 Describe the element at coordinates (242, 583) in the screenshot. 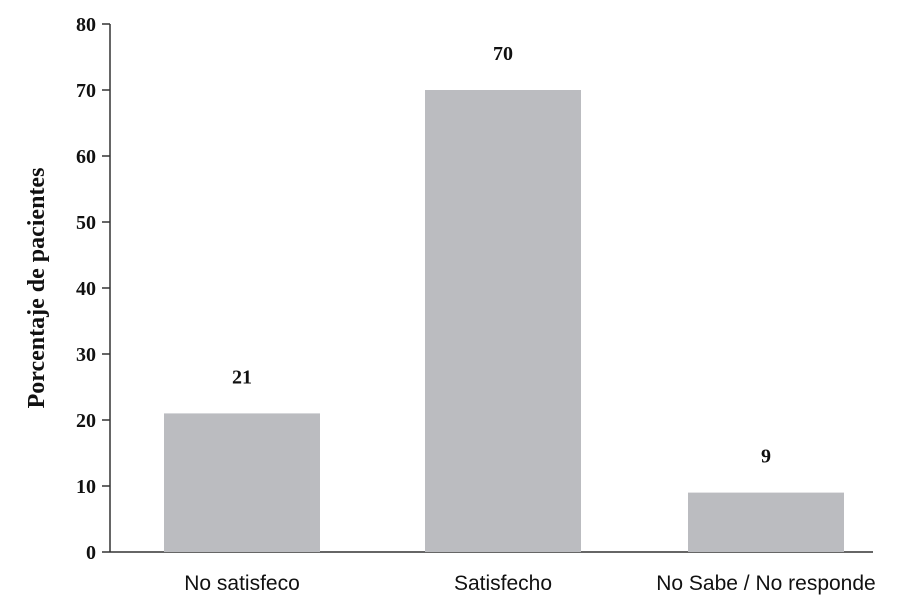

I see `x-category-label: No satisfeco` at that location.